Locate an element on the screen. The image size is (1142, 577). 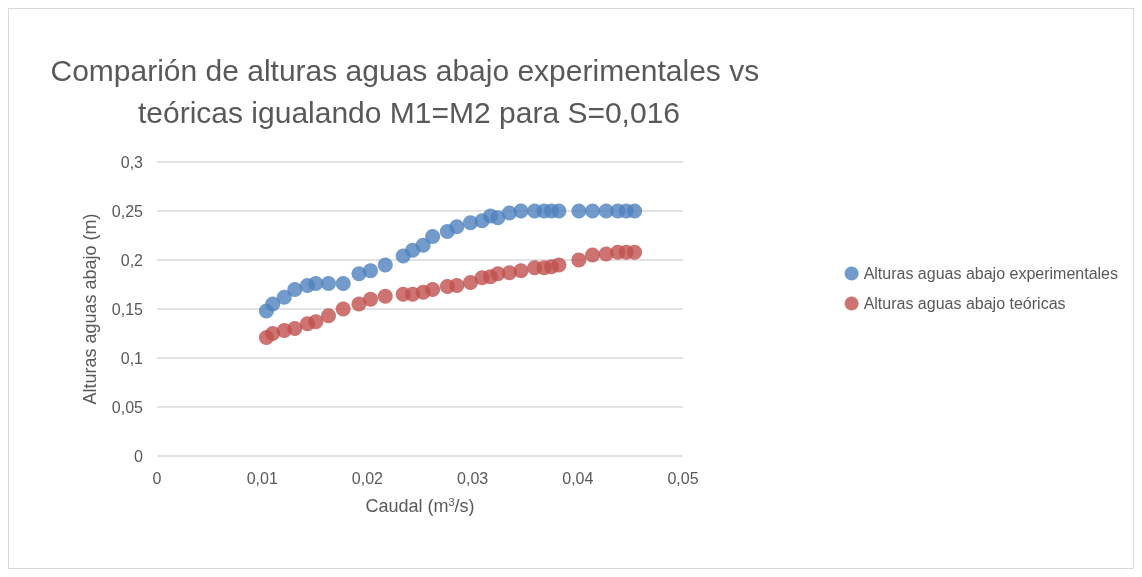
y-tick-label: 0,2 is located at coordinates (132, 260).